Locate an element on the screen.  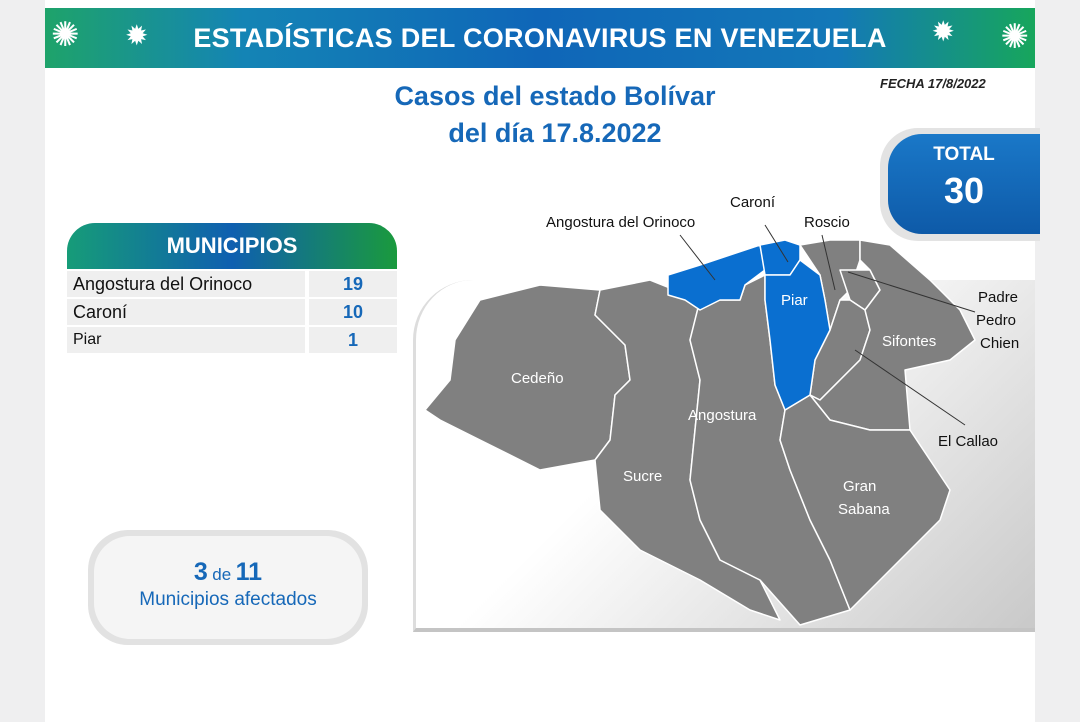
label-angostura-del-orinoco: Angostura del Orinoco is located at coordinates (621, 222).